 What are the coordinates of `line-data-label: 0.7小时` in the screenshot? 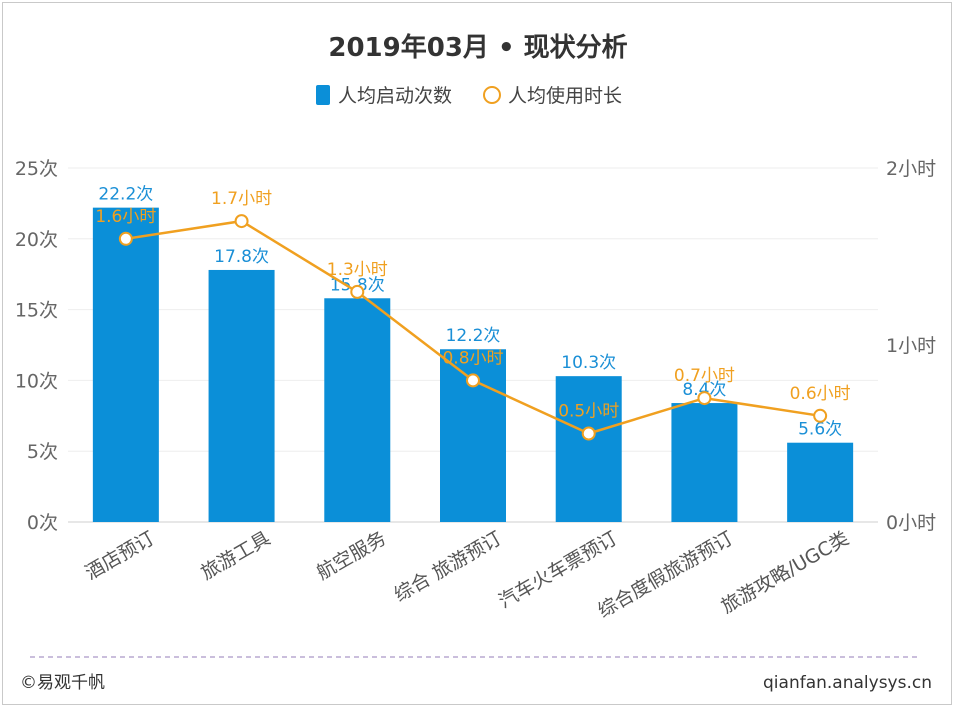 It's located at (704, 376).